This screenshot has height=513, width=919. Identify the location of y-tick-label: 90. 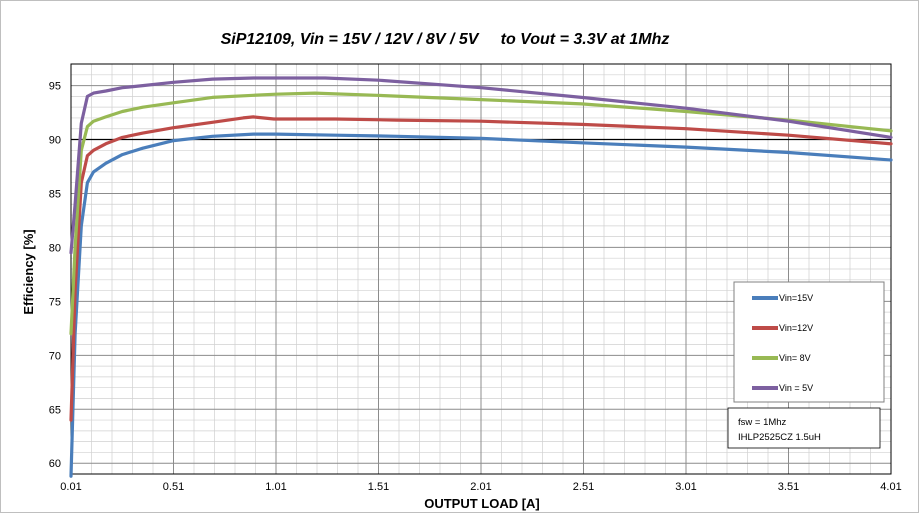
(55, 141).